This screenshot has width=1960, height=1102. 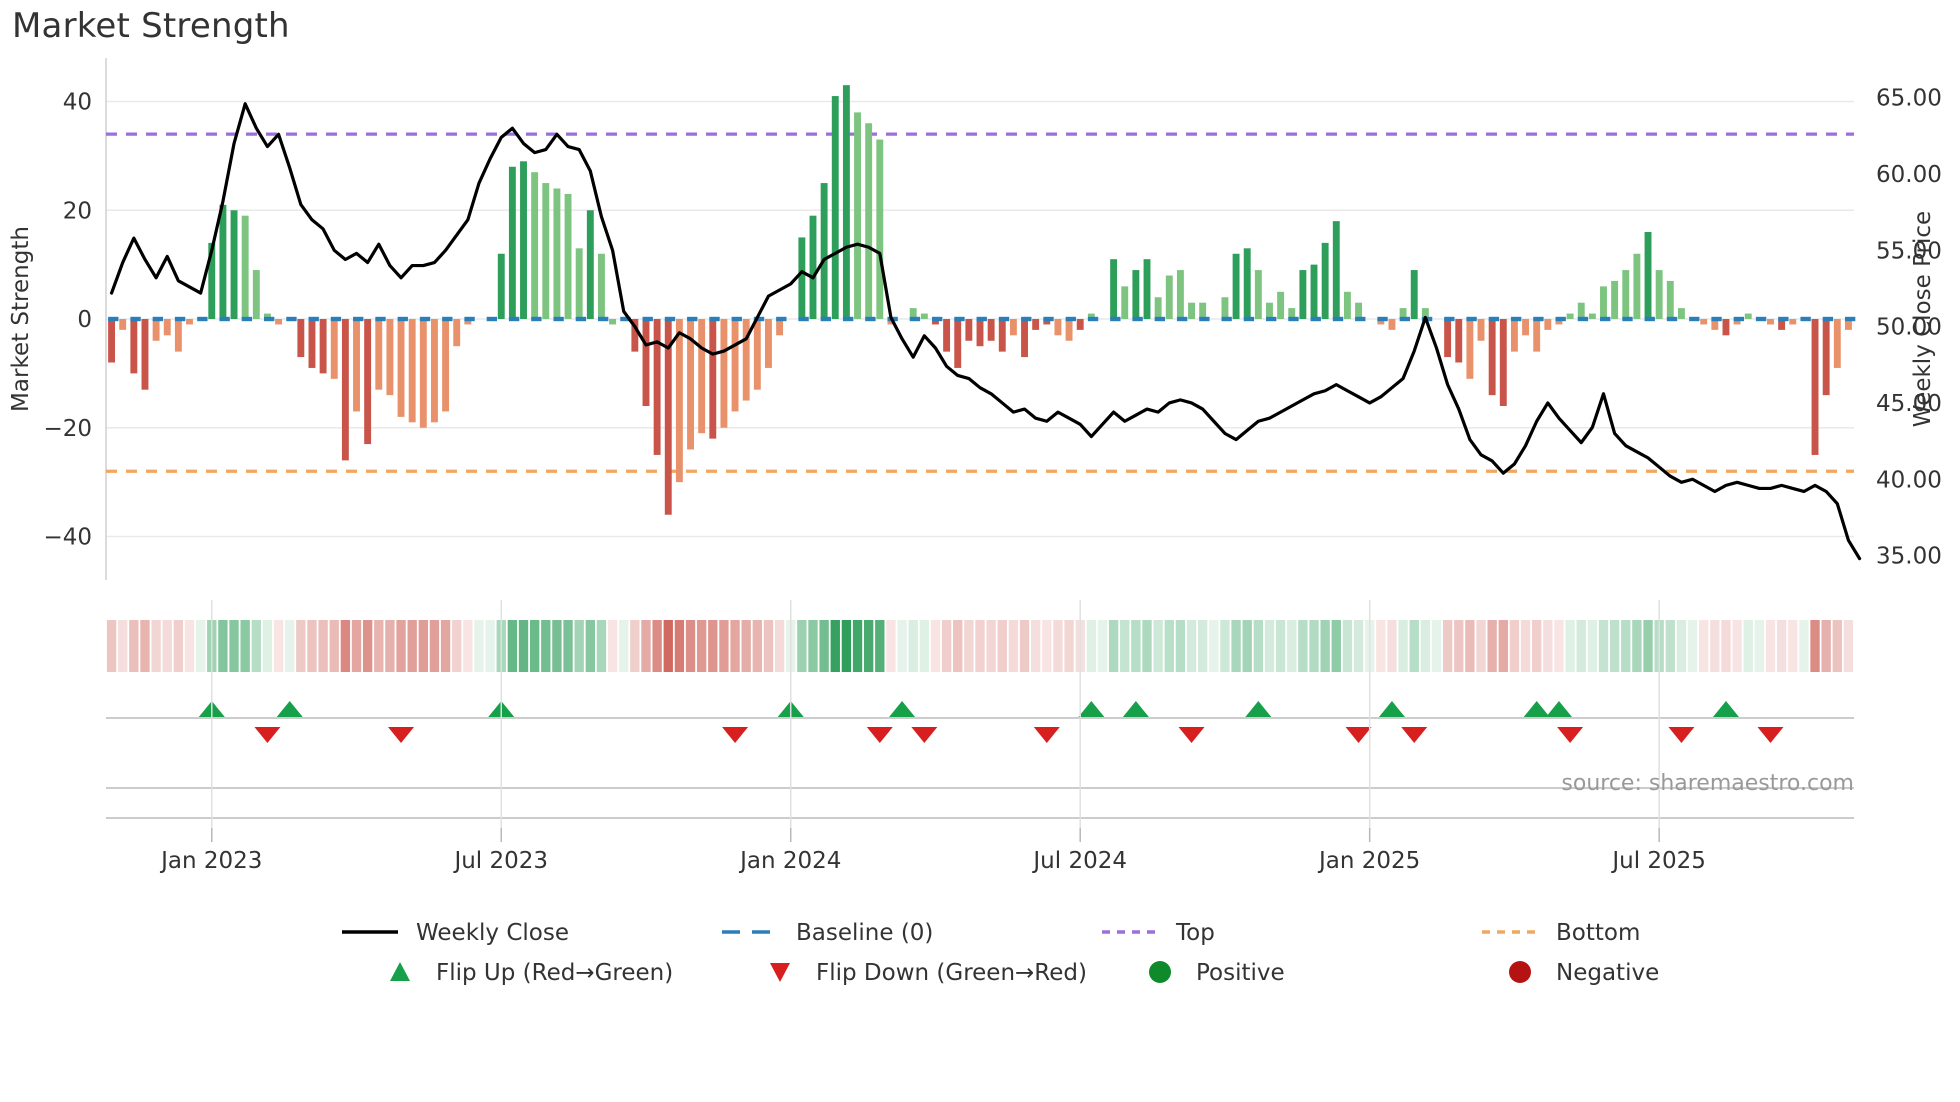 I want to click on y-right-tick-label: 55.00, so click(x=1909, y=251).